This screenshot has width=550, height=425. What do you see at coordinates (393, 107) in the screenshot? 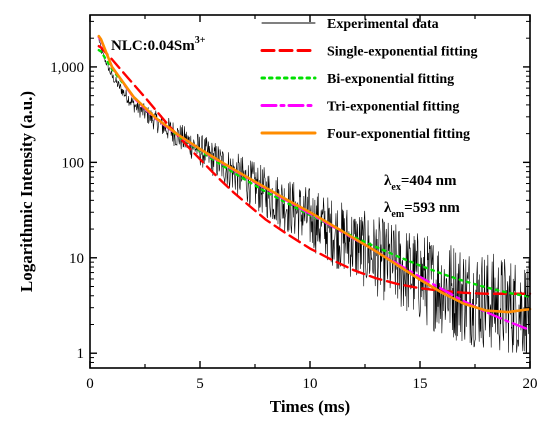
I see `legend-label-4: Tri-exponential fitting` at bounding box center [393, 107].